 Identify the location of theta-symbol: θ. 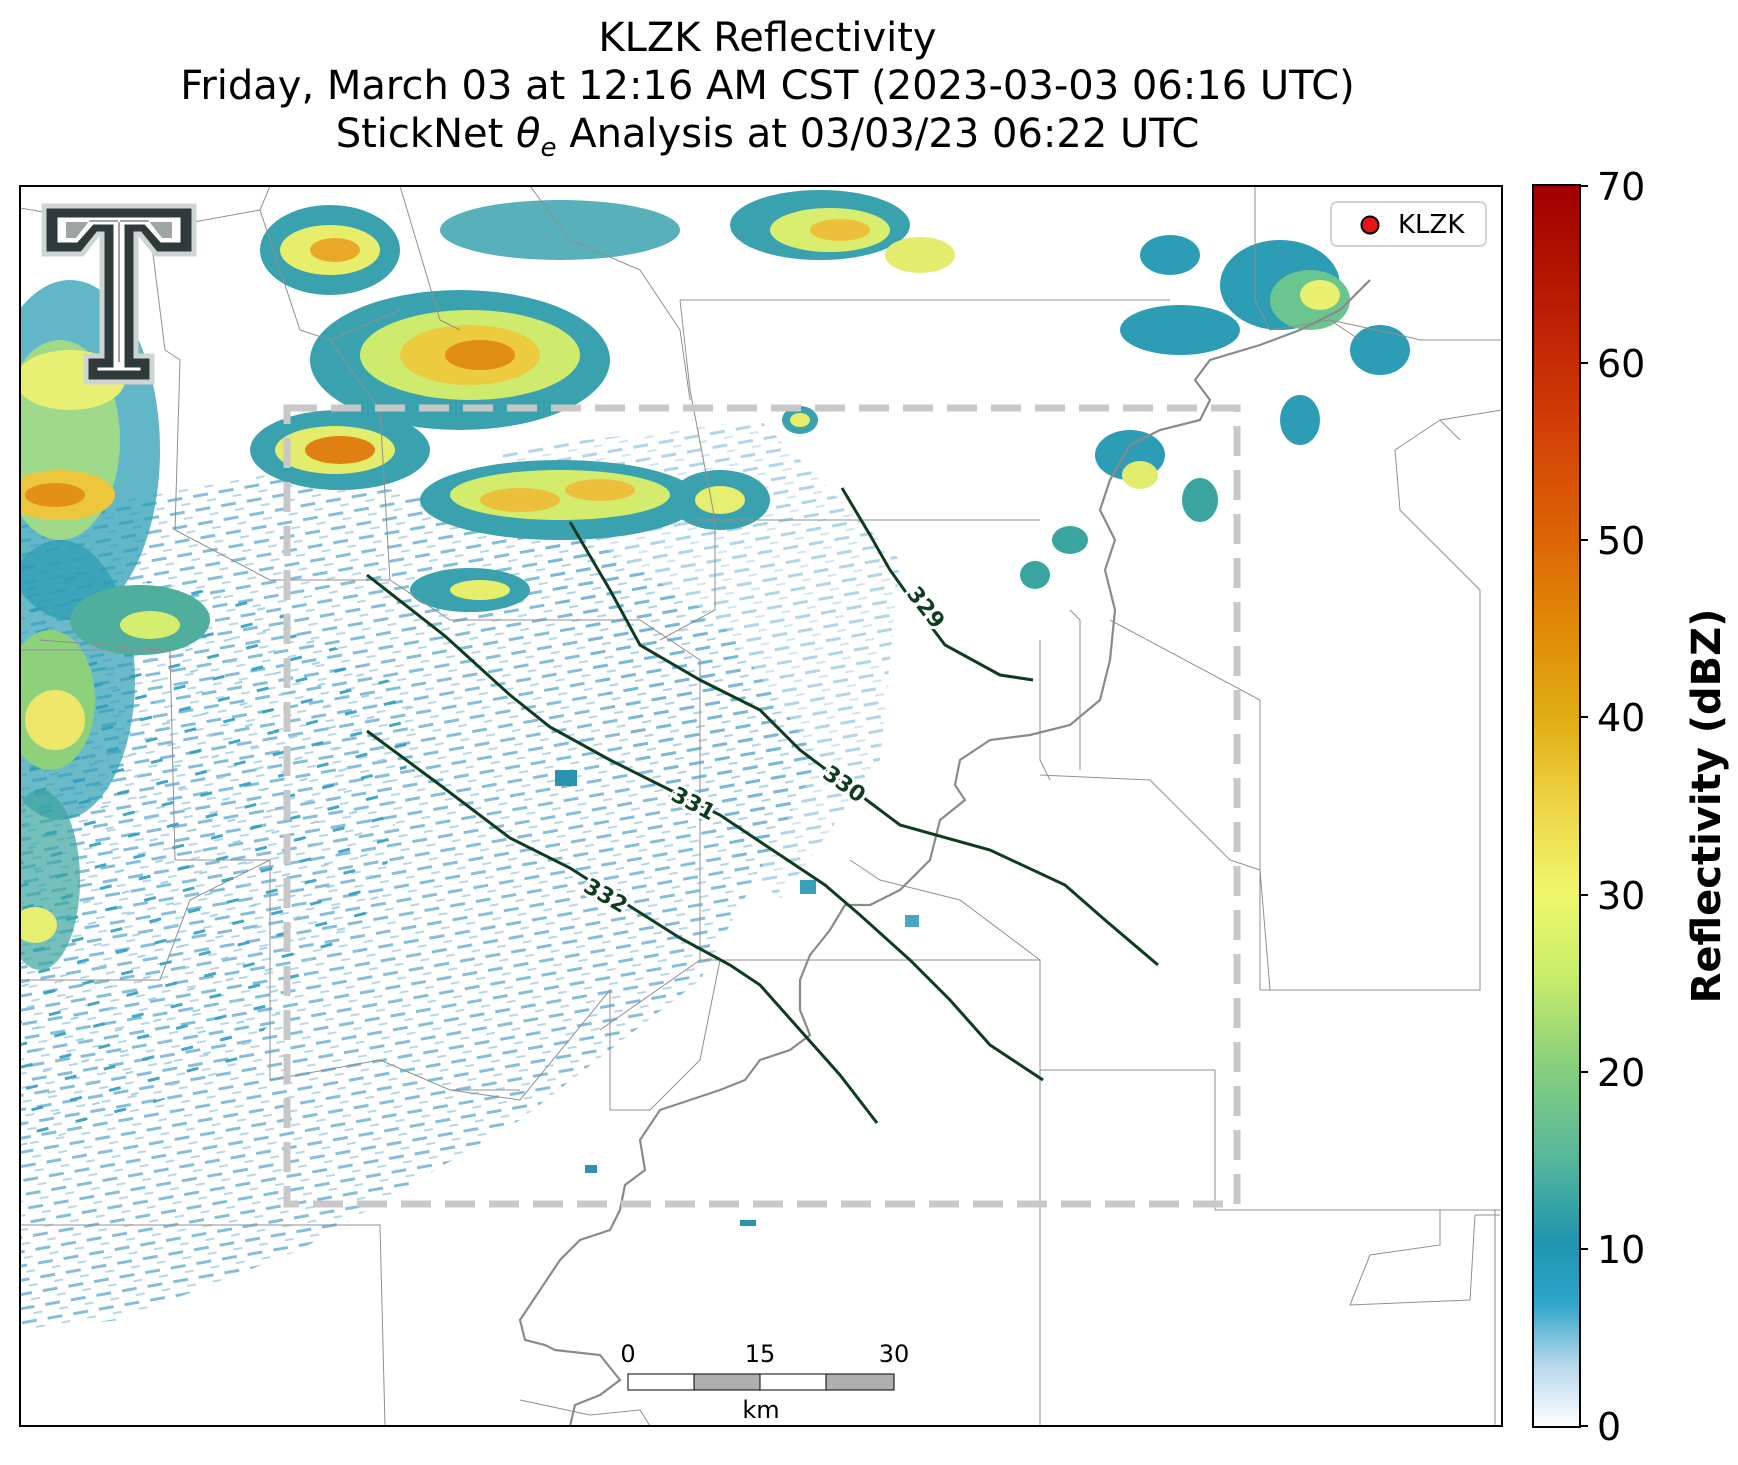
(528, 134).